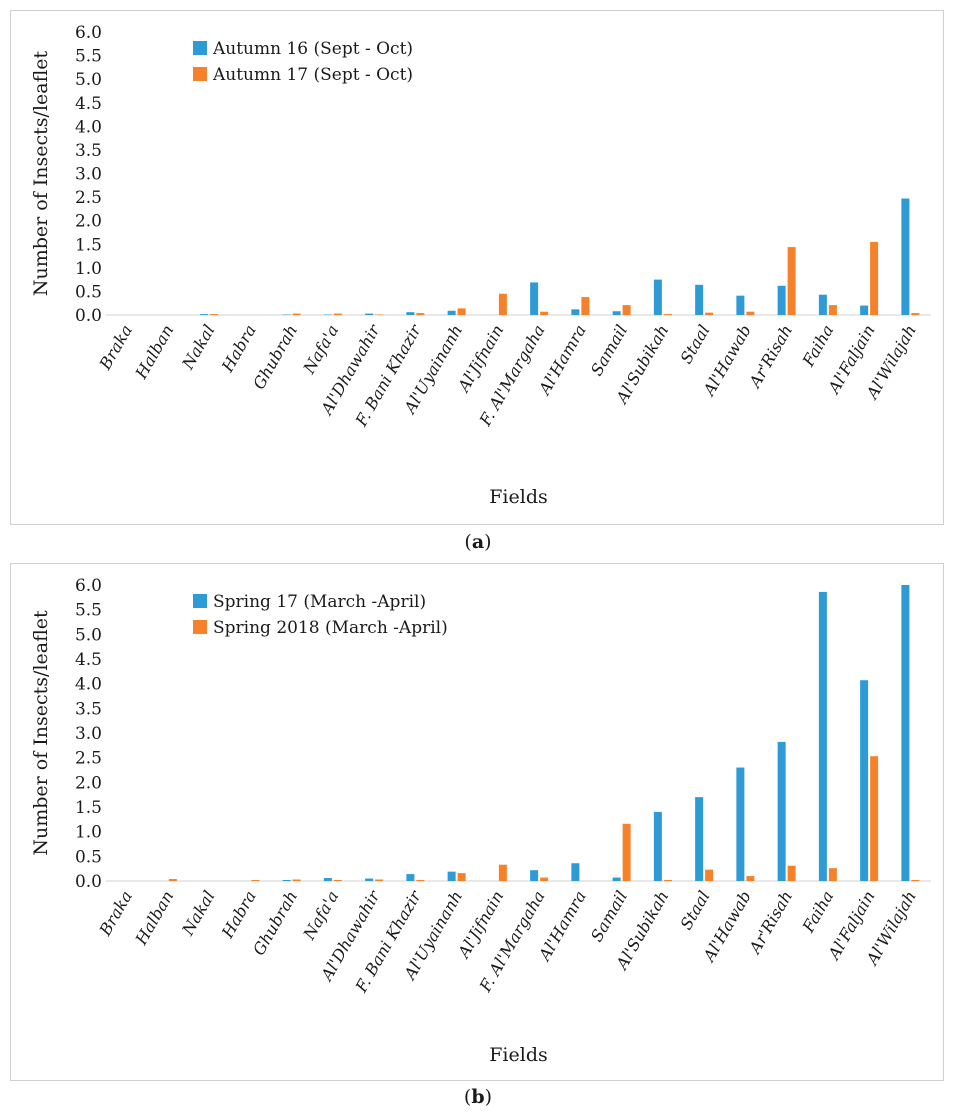 Image resolution: width=956 pixels, height=1115 pixels. I want to click on y-tick-label: 3.5, so click(88, 151).